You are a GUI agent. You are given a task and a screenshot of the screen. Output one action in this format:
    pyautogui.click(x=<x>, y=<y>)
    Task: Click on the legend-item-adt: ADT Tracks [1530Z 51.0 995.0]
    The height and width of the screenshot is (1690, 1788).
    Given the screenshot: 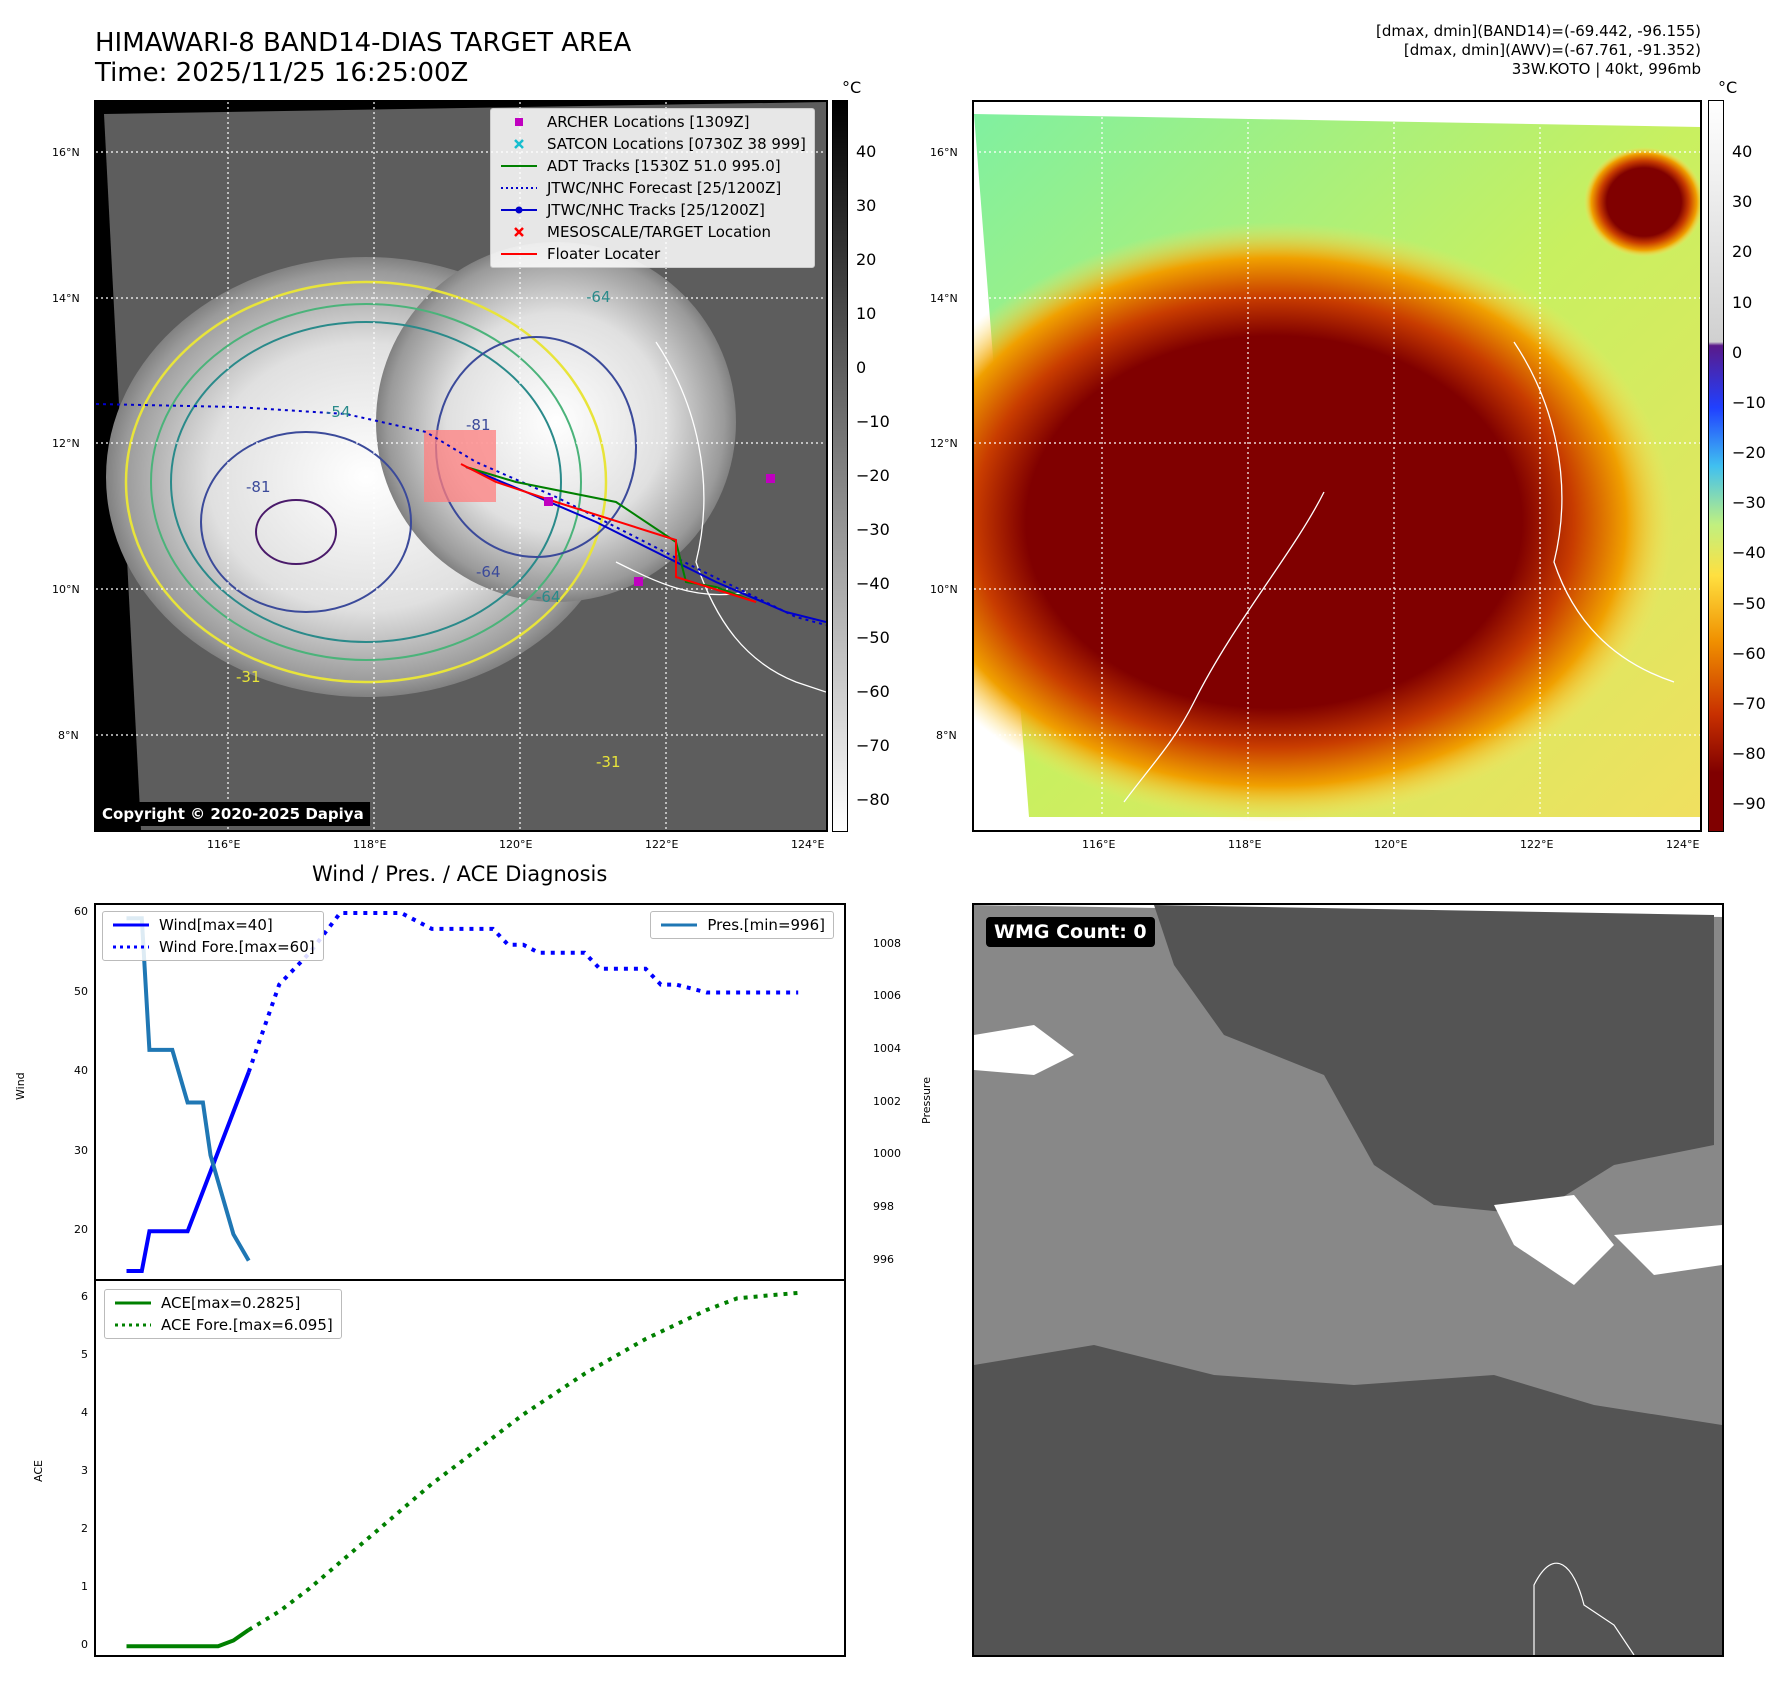 What is the action you would take?
    pyautogui.click(x=652, y=166)
    